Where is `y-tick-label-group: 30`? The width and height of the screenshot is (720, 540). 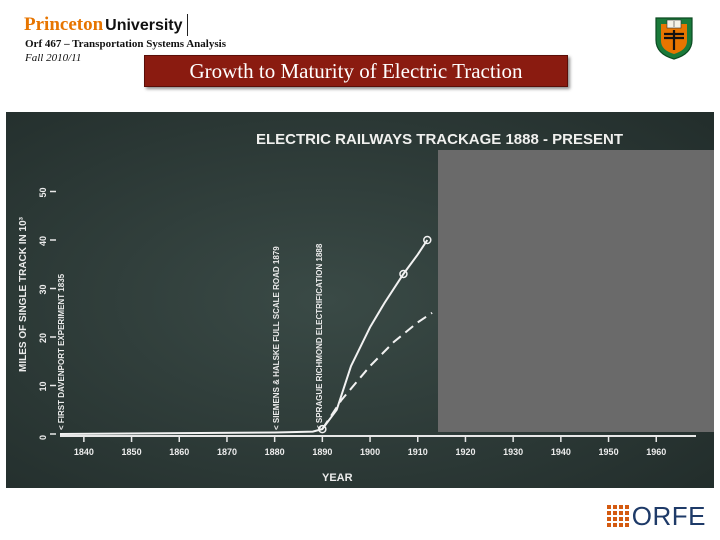 y-tick-label-group: 30 is located at coordinates (43, 289).